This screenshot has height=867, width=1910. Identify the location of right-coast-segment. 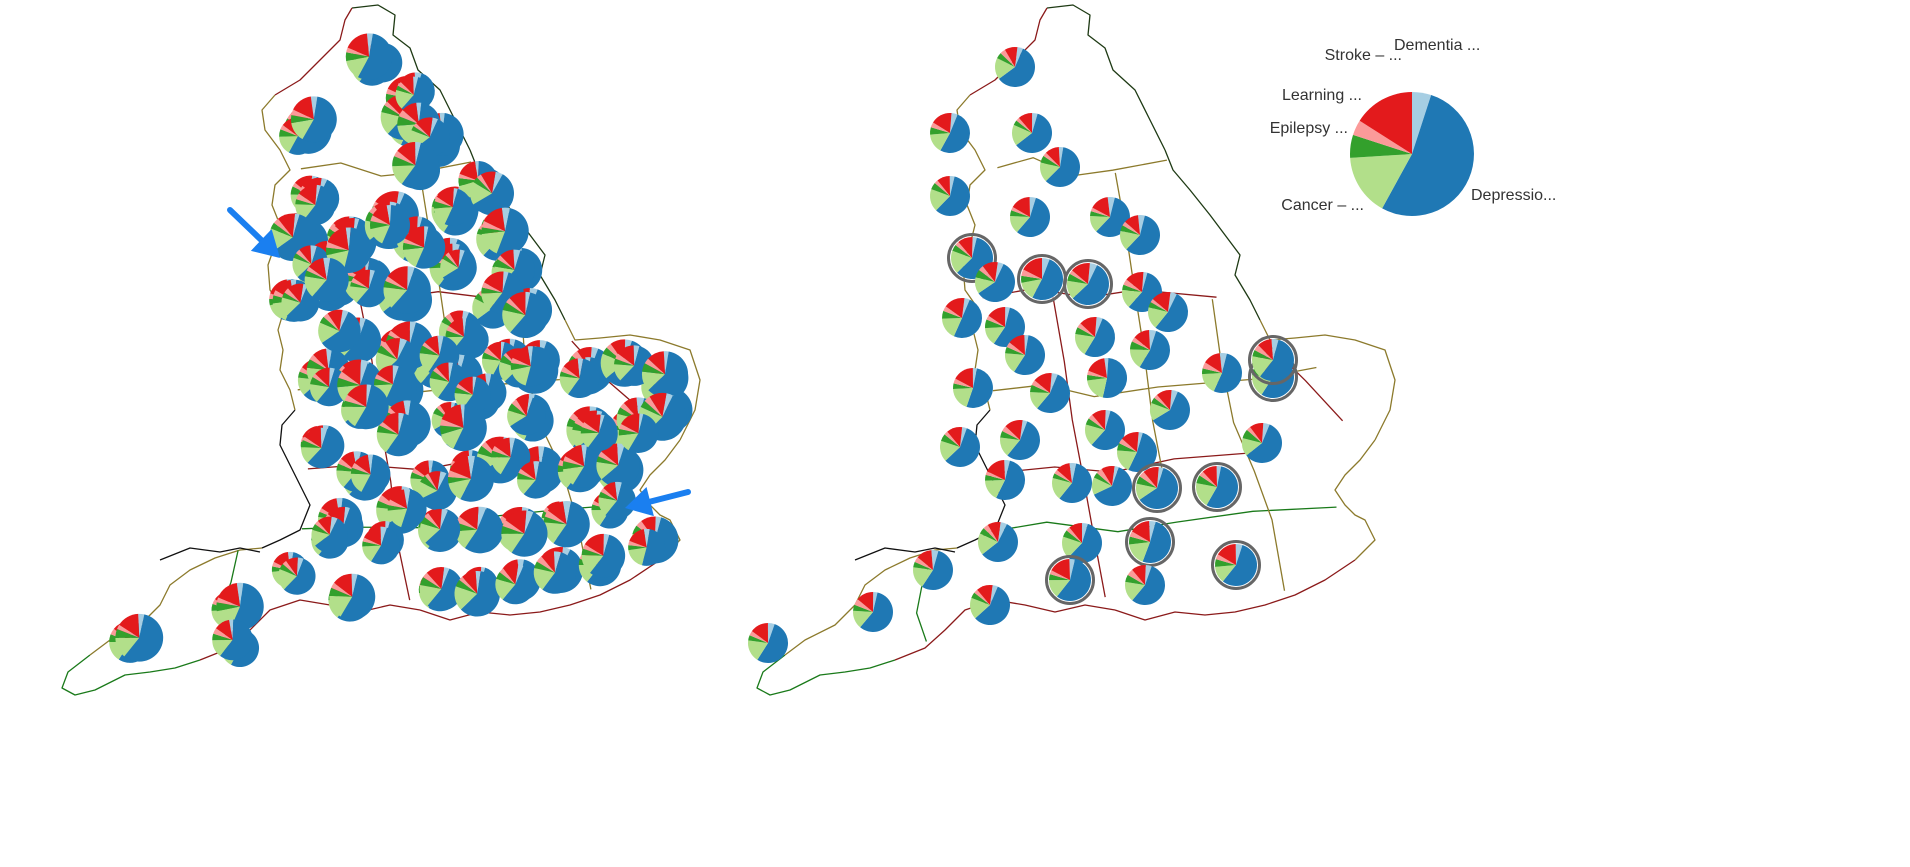
(1235, 590).